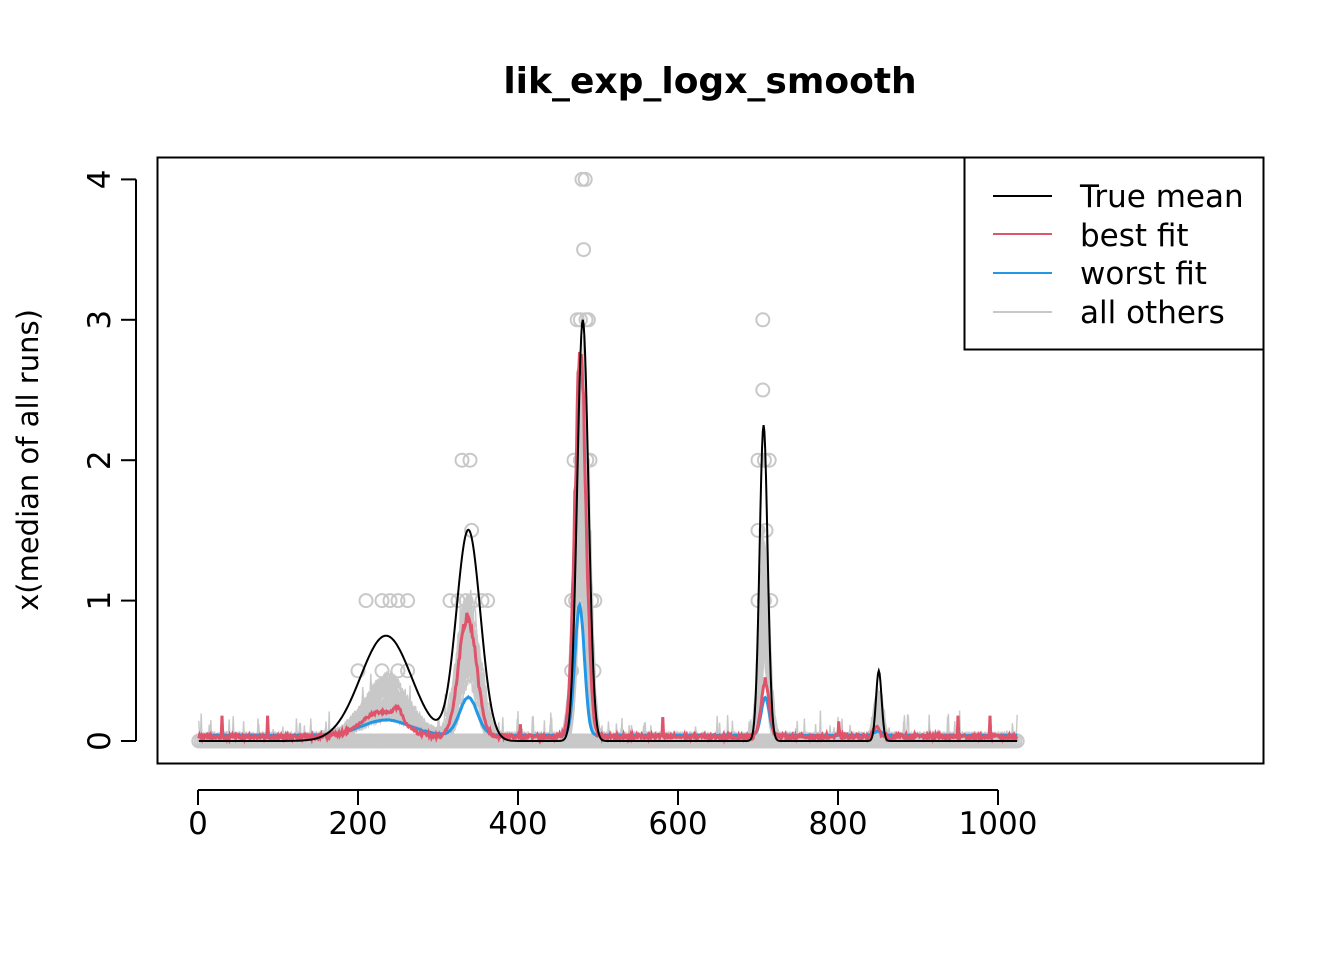 This screenshot has width=1344, height=960. I want to click on legend-box, so click(1114, 253).